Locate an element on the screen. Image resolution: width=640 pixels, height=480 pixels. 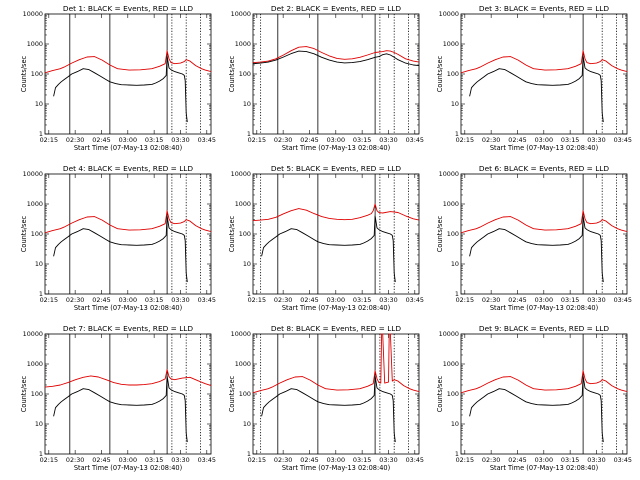
panel-1-title: Det 1: BLACK = Events, RED = LLD is located at coordinates (128, 8).